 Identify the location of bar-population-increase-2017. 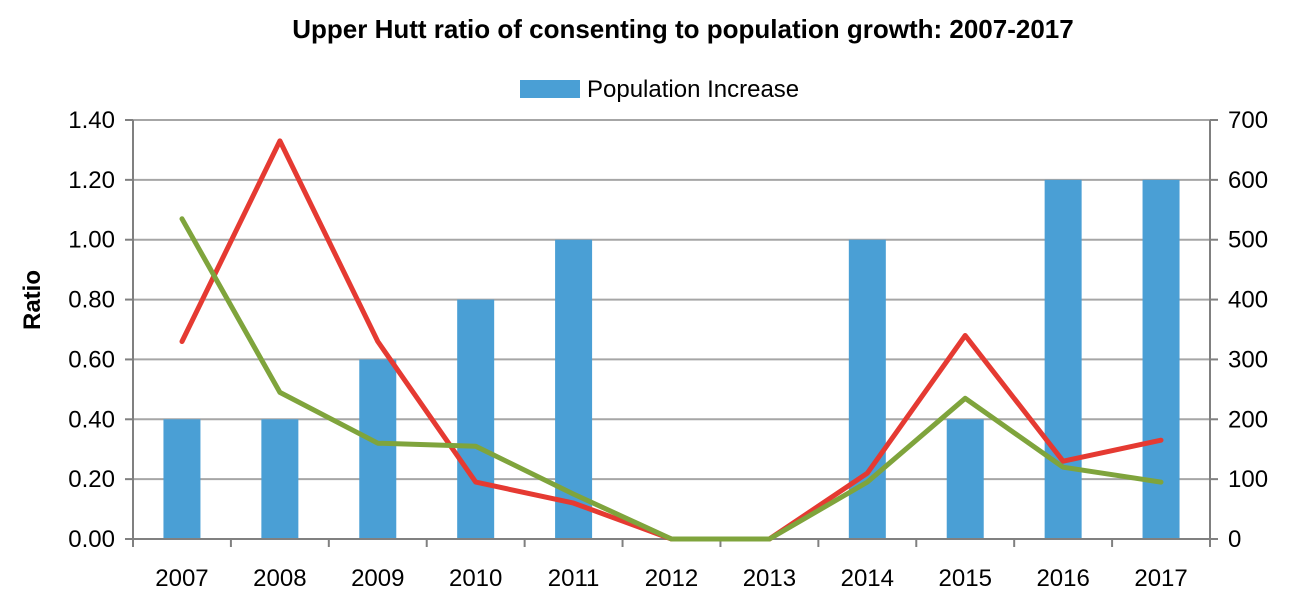
(1161, 359).